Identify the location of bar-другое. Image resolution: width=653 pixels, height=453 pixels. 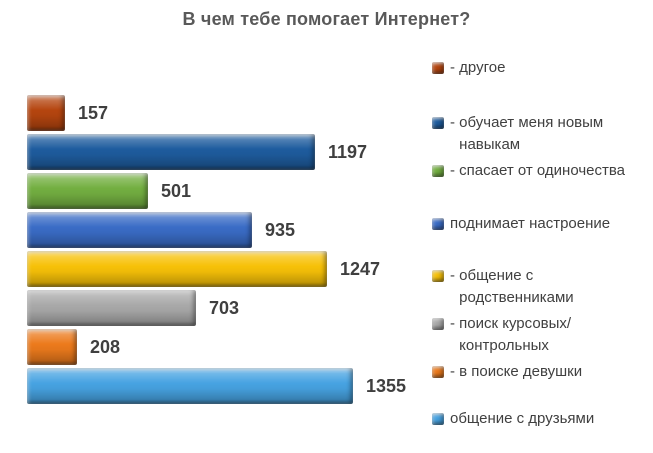
(46, 113).